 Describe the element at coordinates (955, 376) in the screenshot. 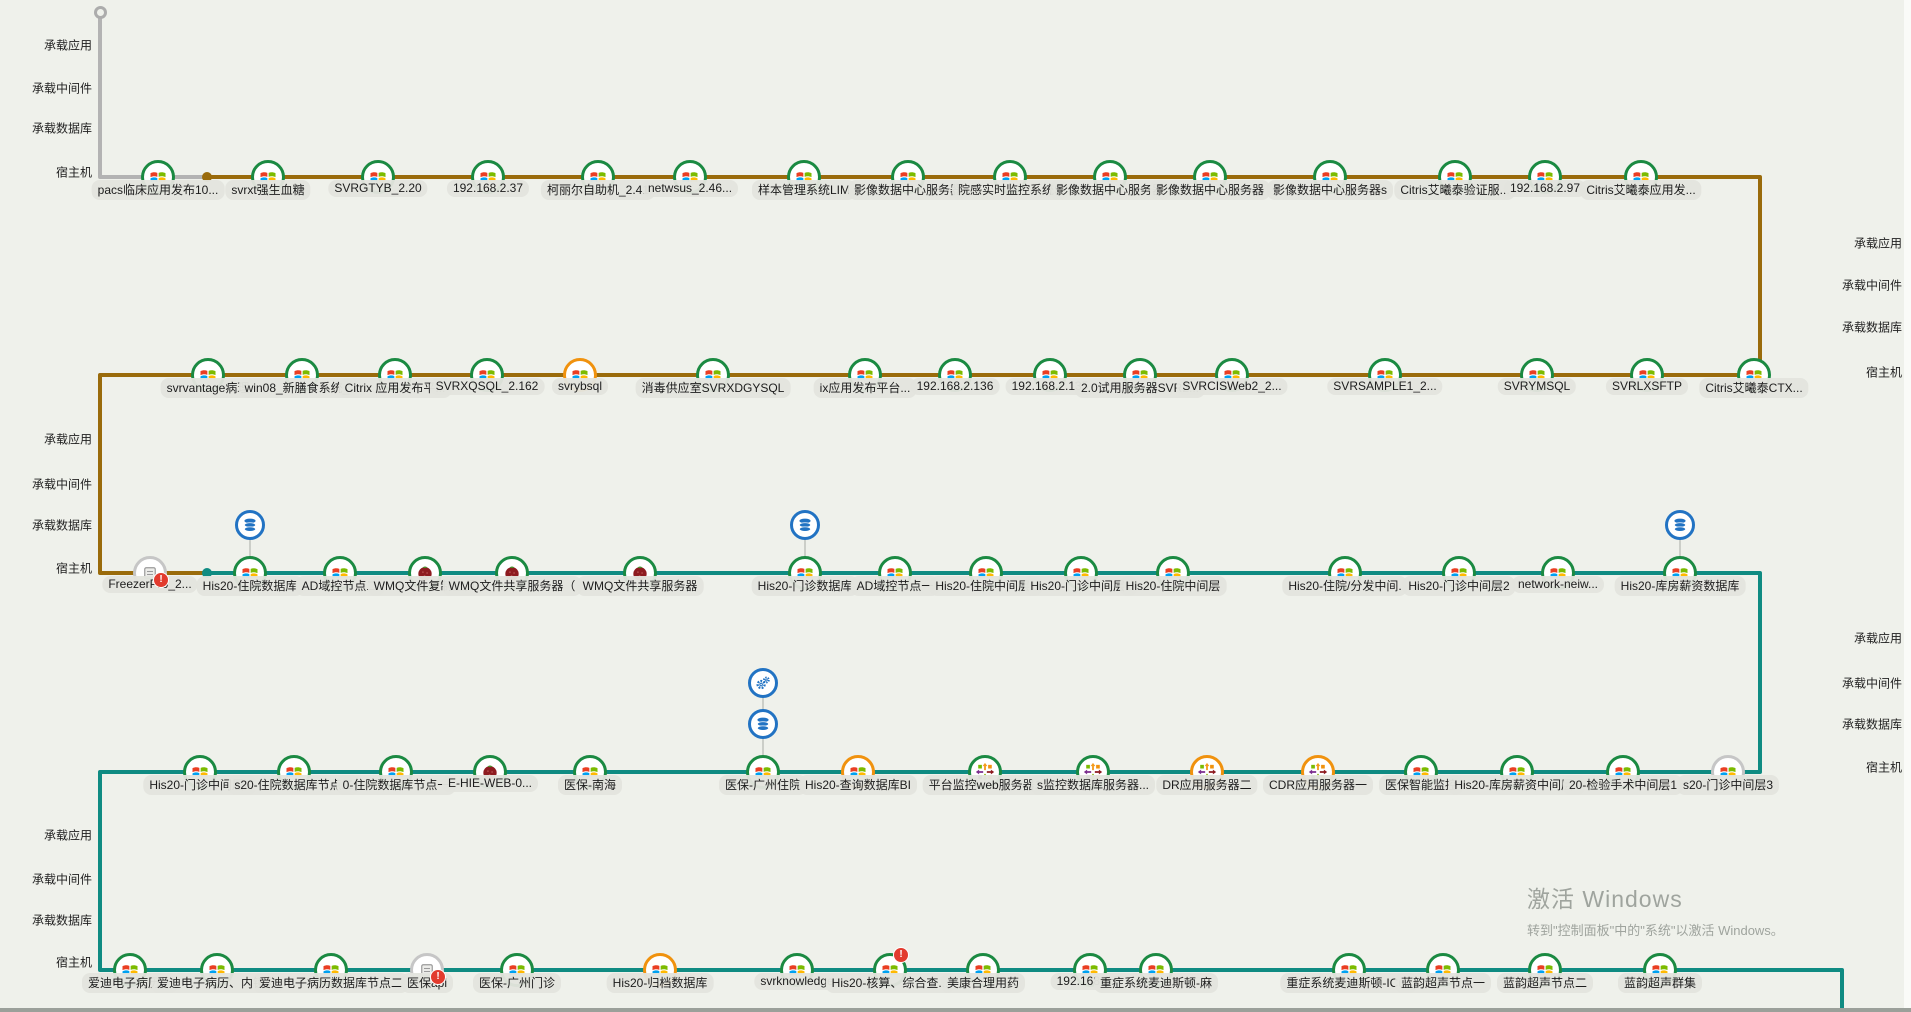

I see `device-node: 192.168.2.136` at that location.